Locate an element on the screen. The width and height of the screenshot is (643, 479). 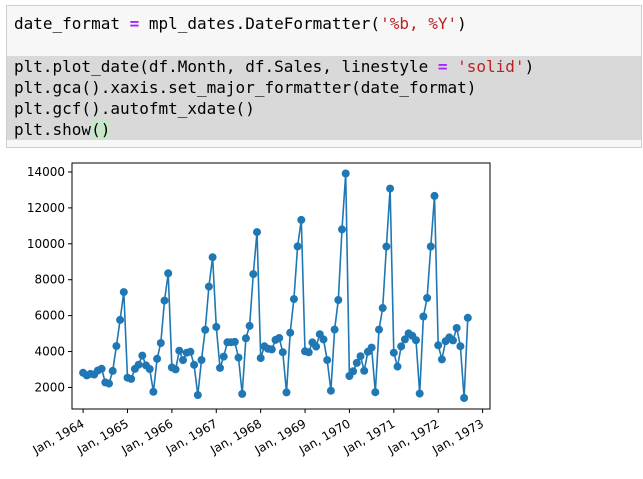
string-literal: 'solid' is located at coordinates (491, 66).